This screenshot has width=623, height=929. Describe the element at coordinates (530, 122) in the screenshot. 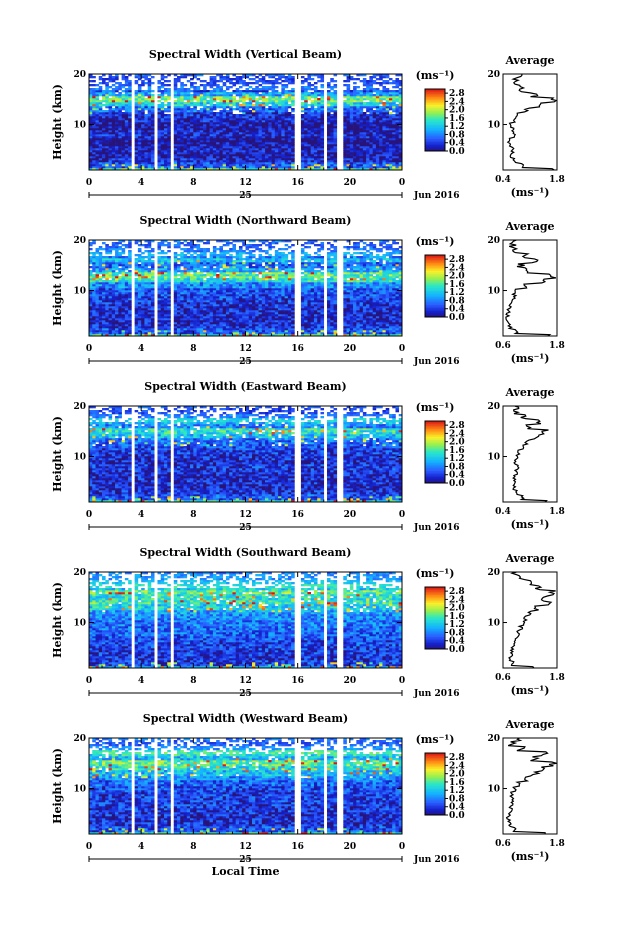

I see `profile-frame` at that location.